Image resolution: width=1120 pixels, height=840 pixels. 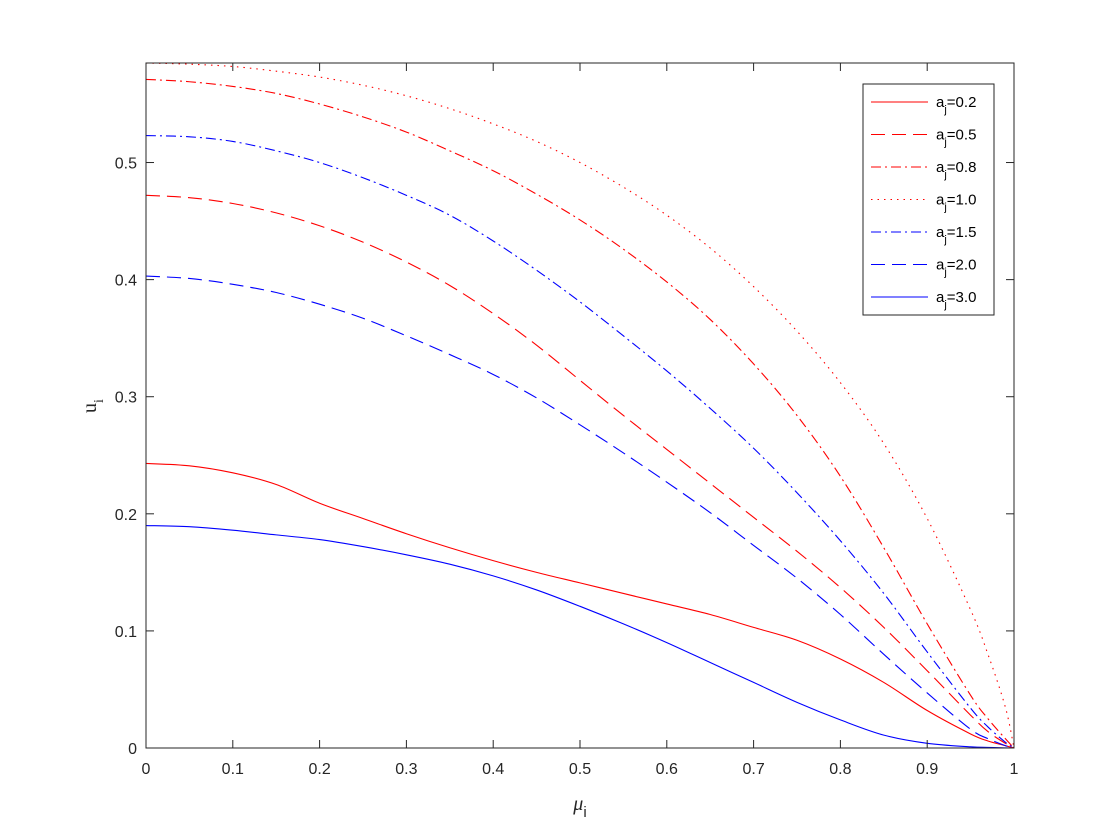 I want to click on legend-label: aj=0.5, so click(x=956, y=138).